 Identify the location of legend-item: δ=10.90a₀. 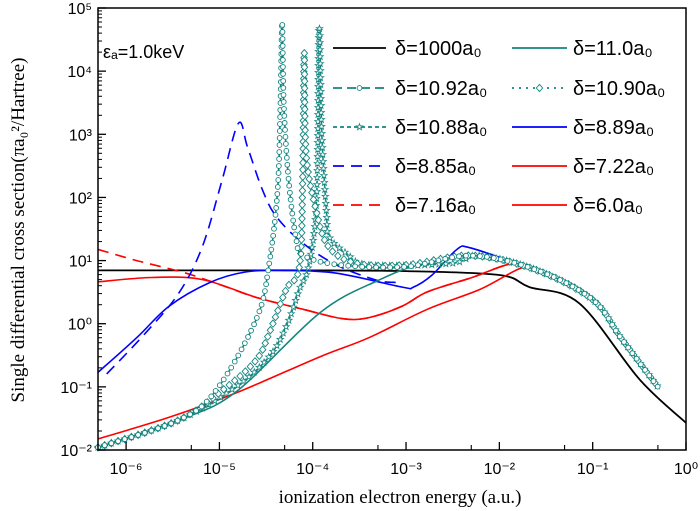
(588, 89).